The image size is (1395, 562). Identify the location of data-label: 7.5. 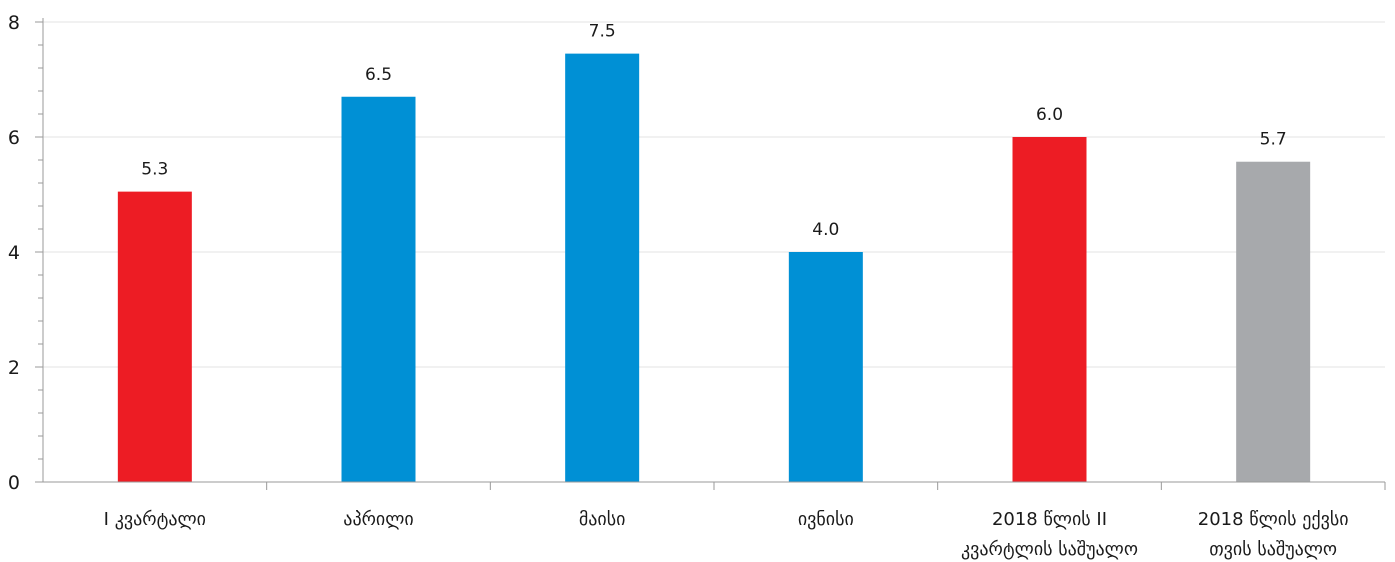
(602, 32).